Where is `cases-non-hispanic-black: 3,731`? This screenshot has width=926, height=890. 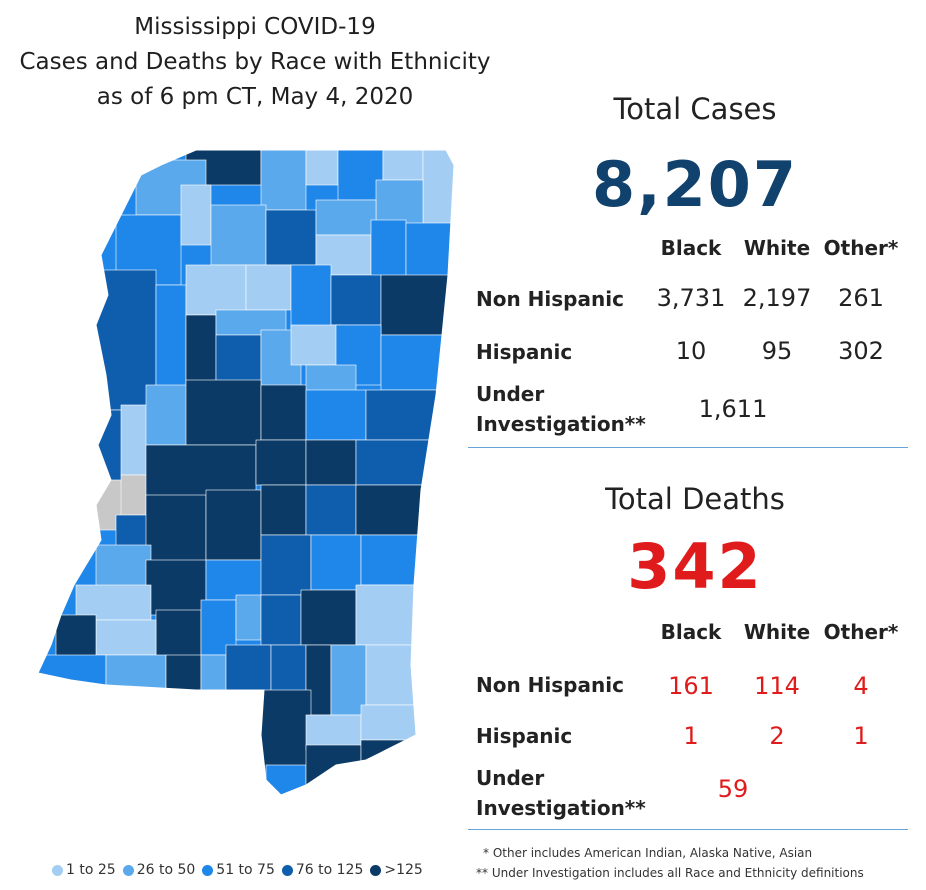
cases-non-hispanic-black: 3,731 is located at coordinates (691, 298).